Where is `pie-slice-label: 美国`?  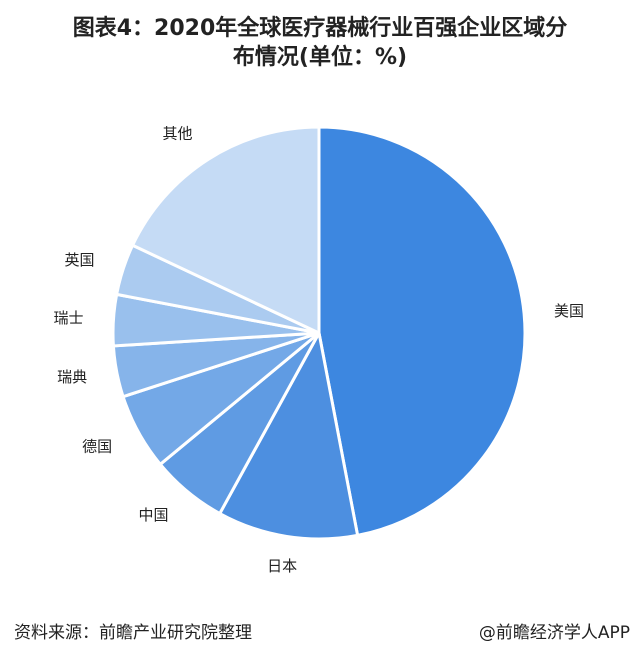
pie-slice-label: 美国 is located at coordinates (569, 311).